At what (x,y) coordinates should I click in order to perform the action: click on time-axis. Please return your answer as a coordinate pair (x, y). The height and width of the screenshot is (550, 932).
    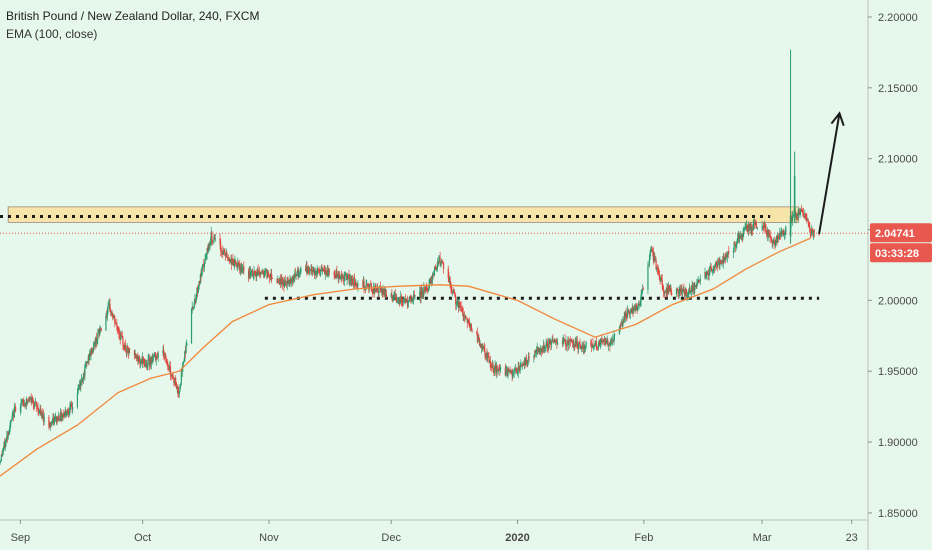
    Looking at the image, I should click on (434, 535).